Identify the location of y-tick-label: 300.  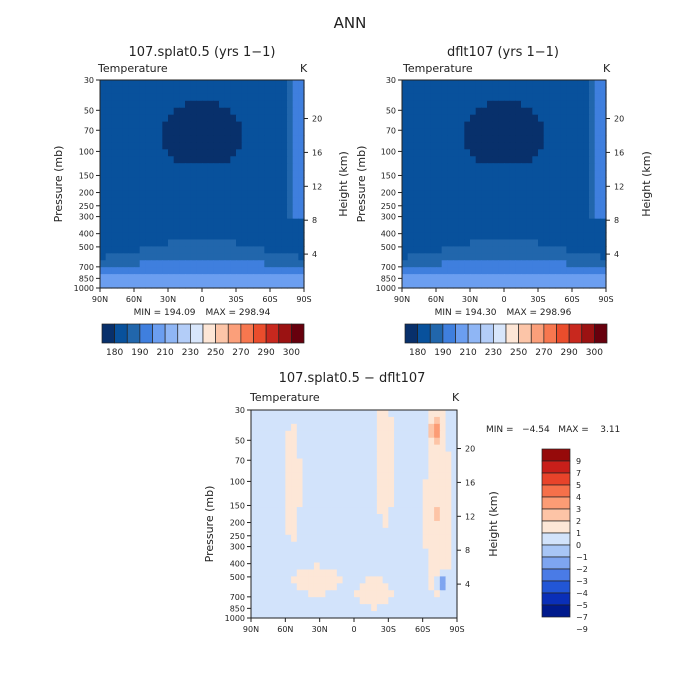
(86, 217).